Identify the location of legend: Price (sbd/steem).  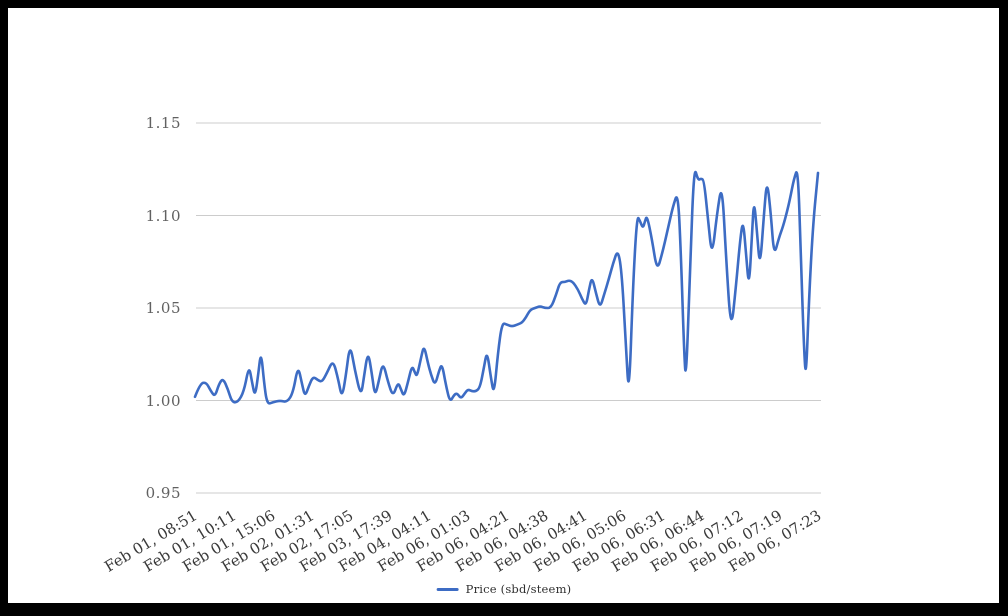
(504, 589).